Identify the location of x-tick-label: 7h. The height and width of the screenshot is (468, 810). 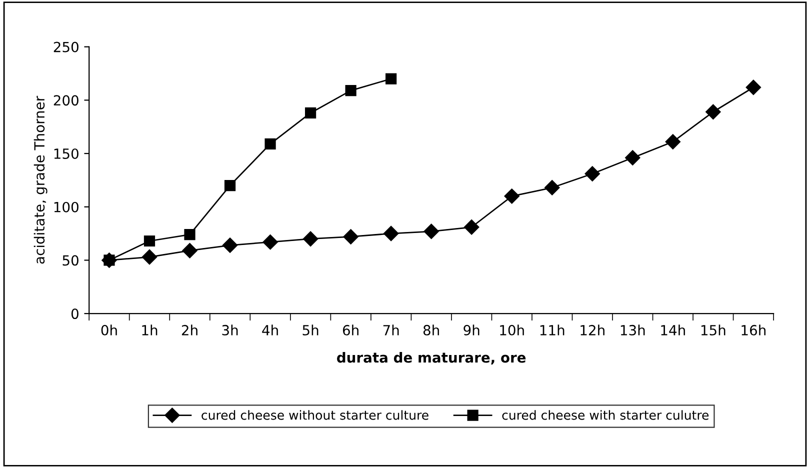
(391, 330).